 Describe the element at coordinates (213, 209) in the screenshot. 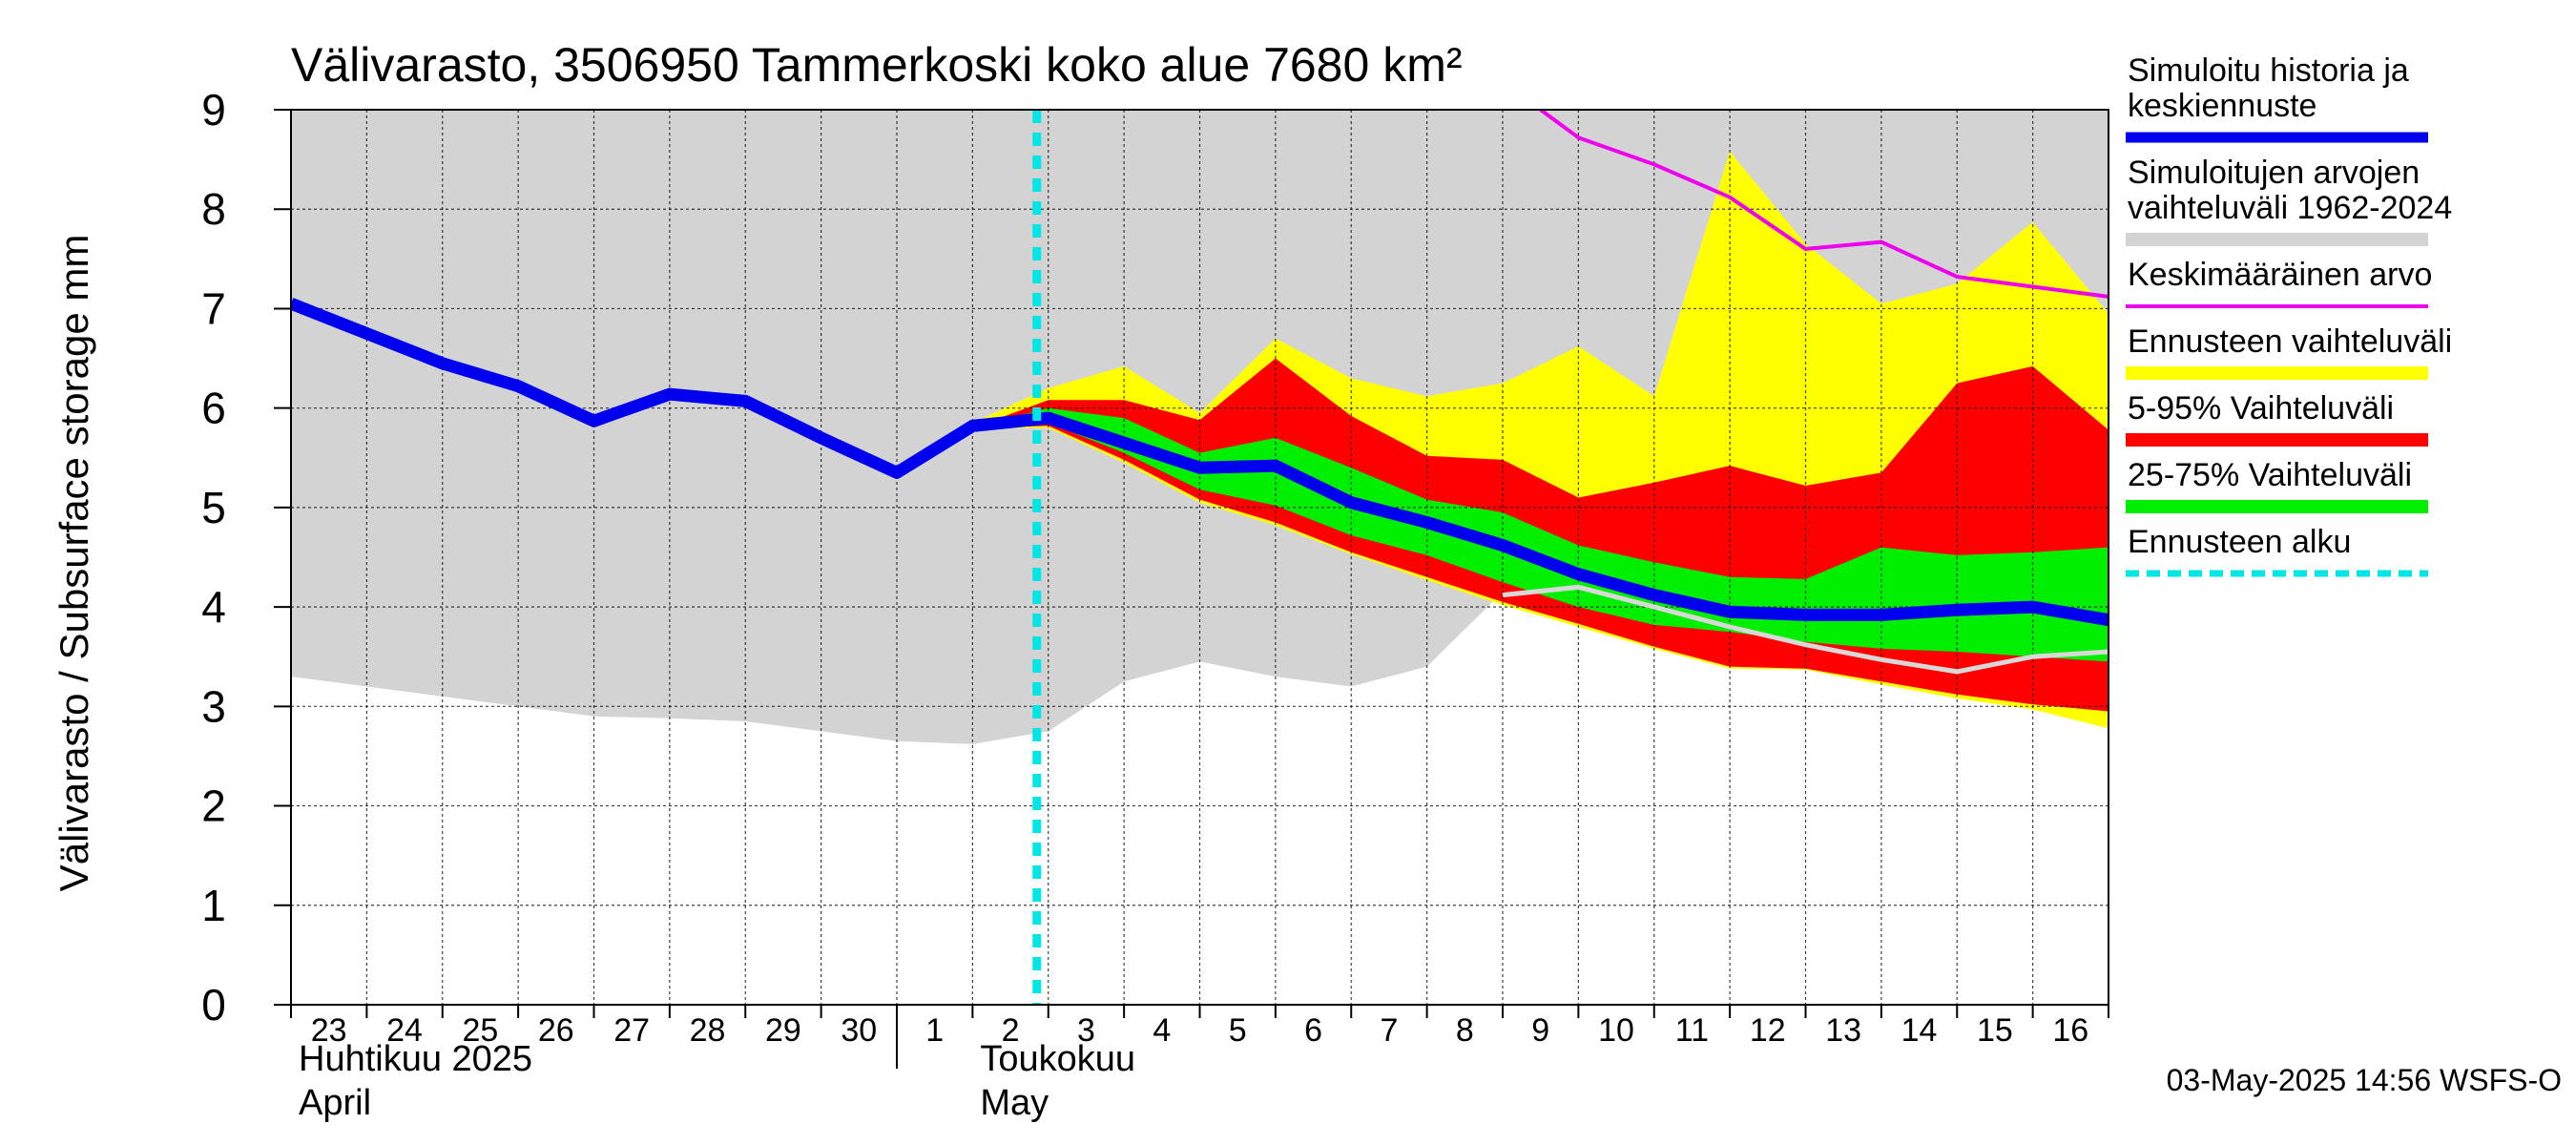

I see `y-tick-label: 8` at that location.